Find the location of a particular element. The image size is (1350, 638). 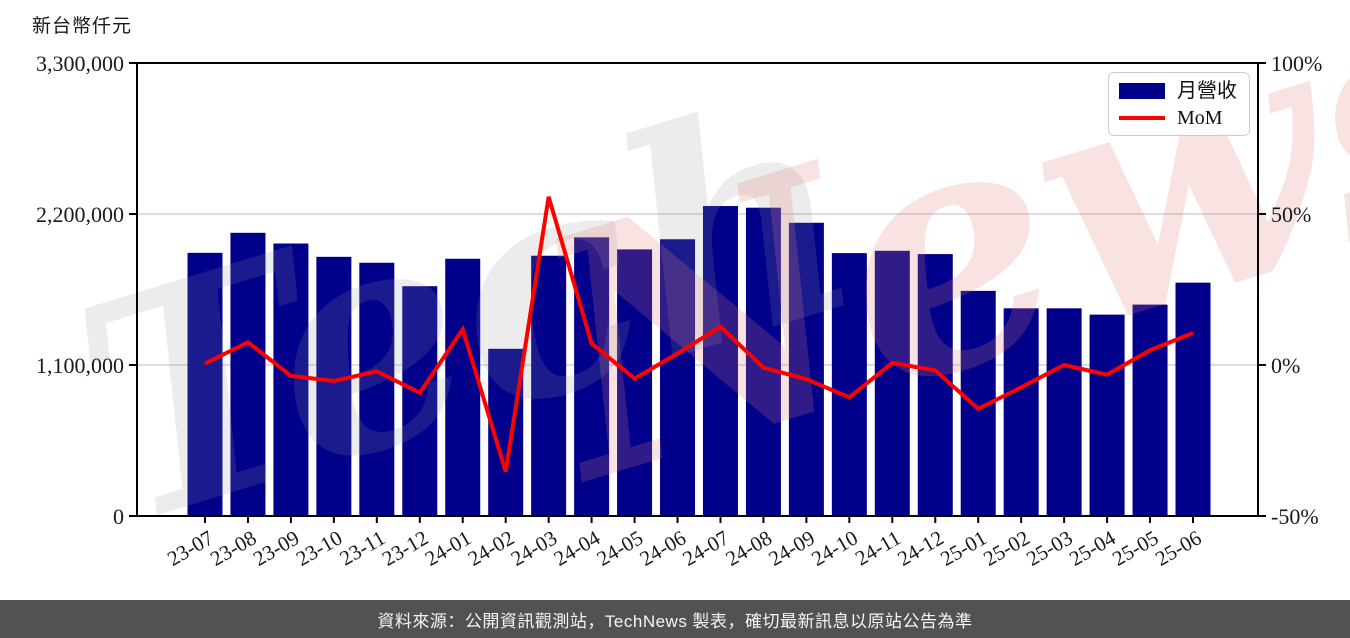

legend-bar-swatch is located at coordinates (1142, 90).